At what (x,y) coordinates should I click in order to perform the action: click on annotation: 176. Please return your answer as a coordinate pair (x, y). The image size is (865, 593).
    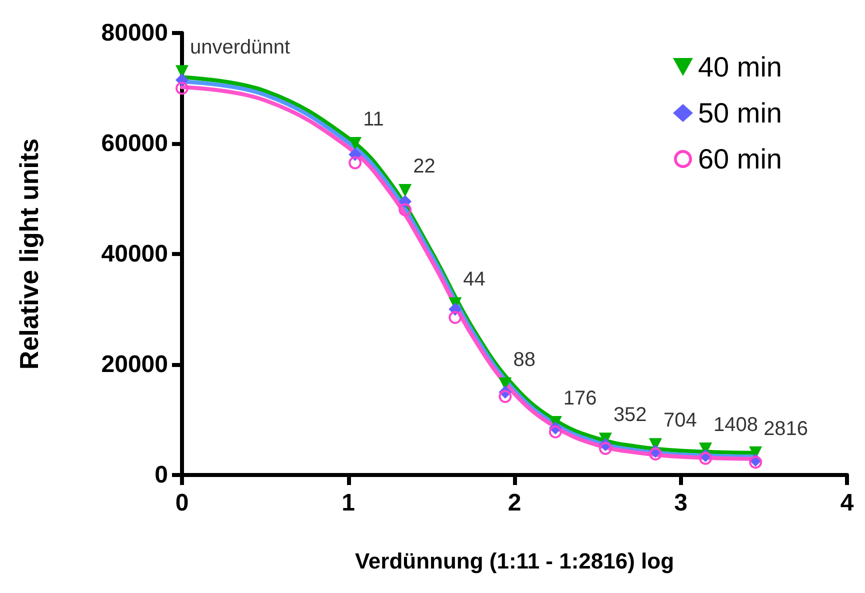
    Looking at the image, I should click on (580, 399).